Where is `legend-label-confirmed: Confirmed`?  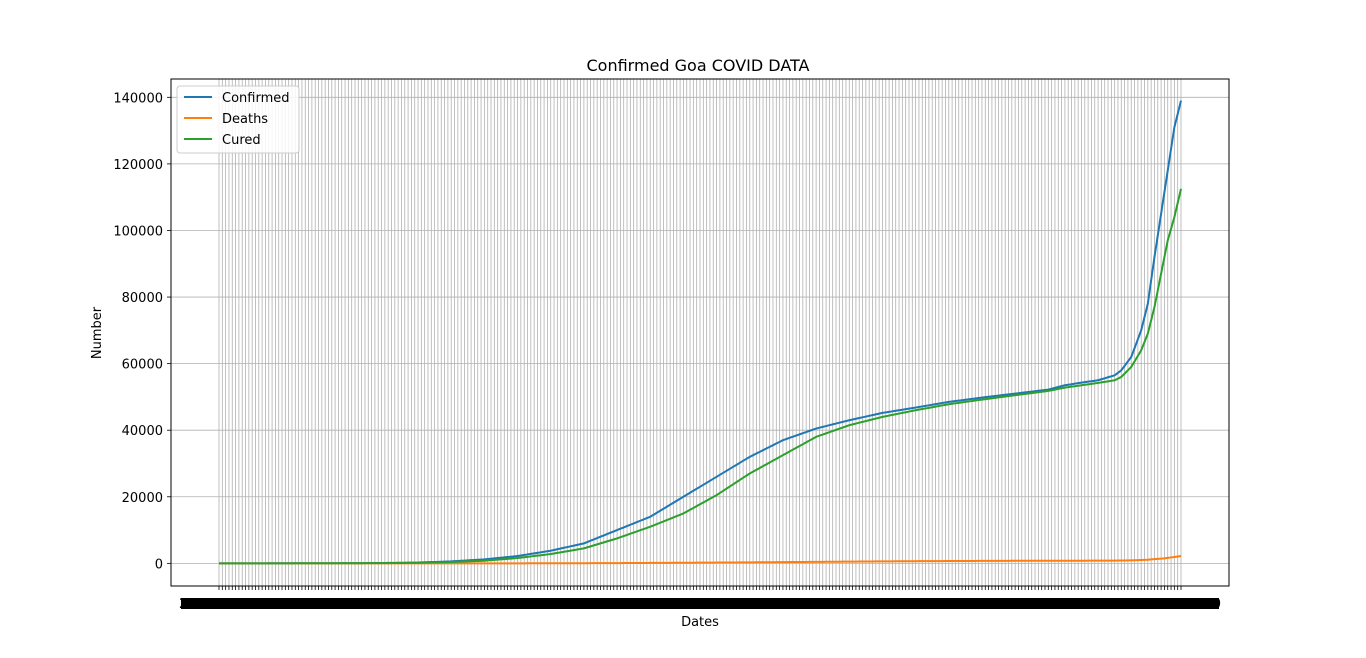
legend-label-confirmed: Confirmed is located at coordinates (256, 98).